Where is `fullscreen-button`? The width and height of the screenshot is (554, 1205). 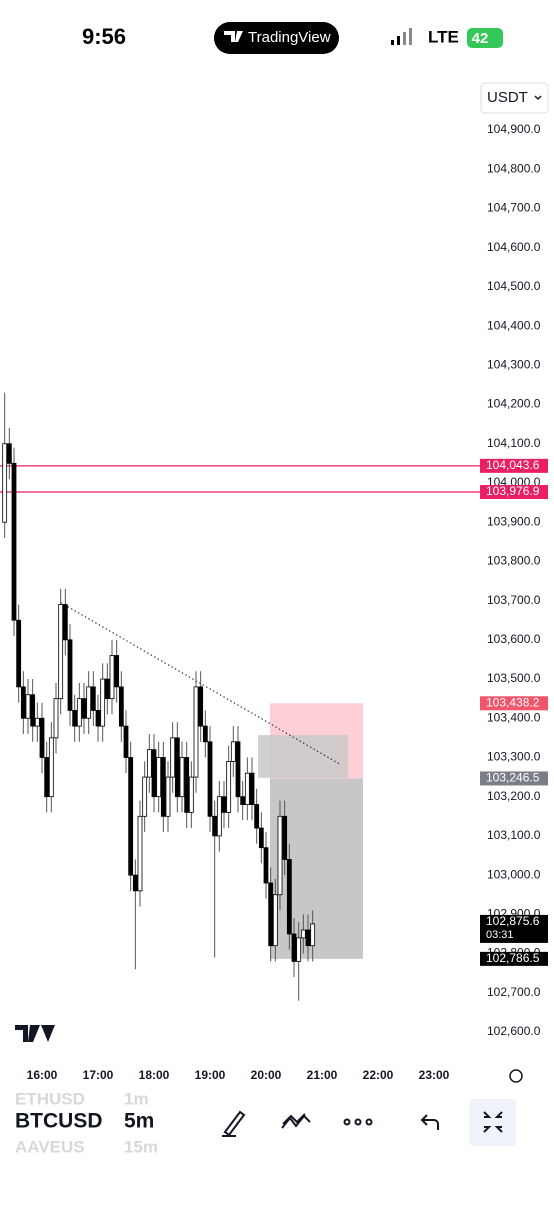
fullscreen-button is located at coordinates (492, 1122).